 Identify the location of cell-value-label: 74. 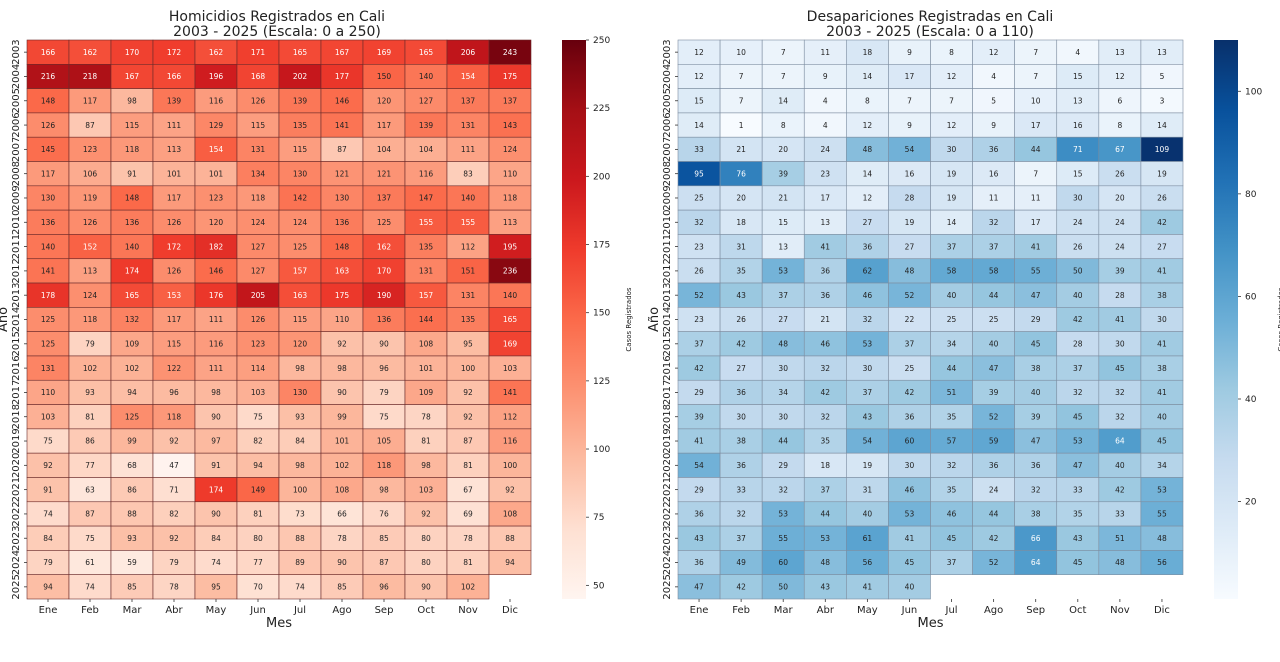
(90, 587).